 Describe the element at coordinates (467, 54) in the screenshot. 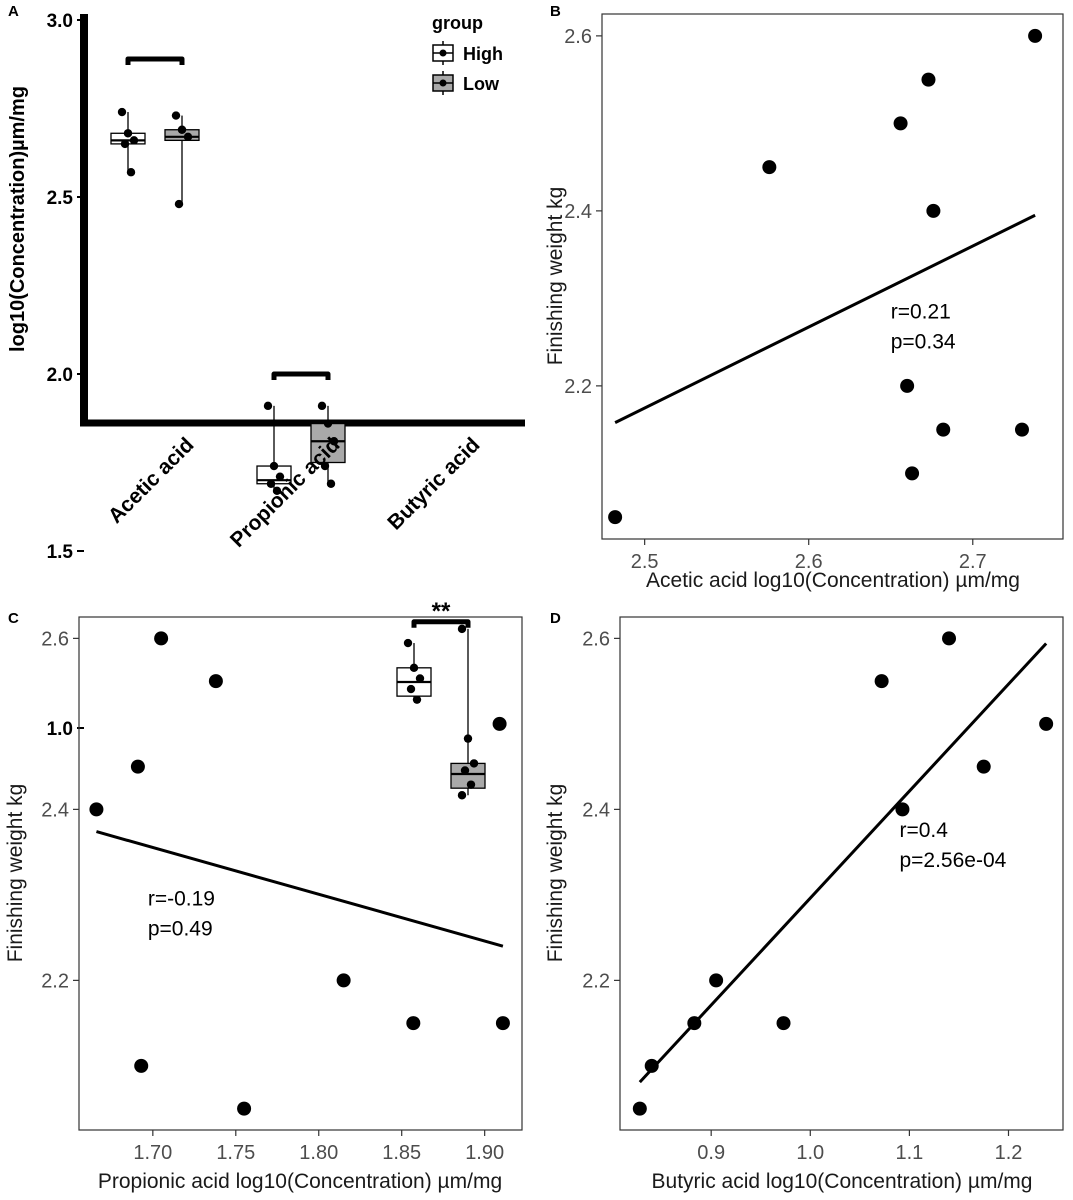

I see `panel-a-legend: group High Low` at that location.